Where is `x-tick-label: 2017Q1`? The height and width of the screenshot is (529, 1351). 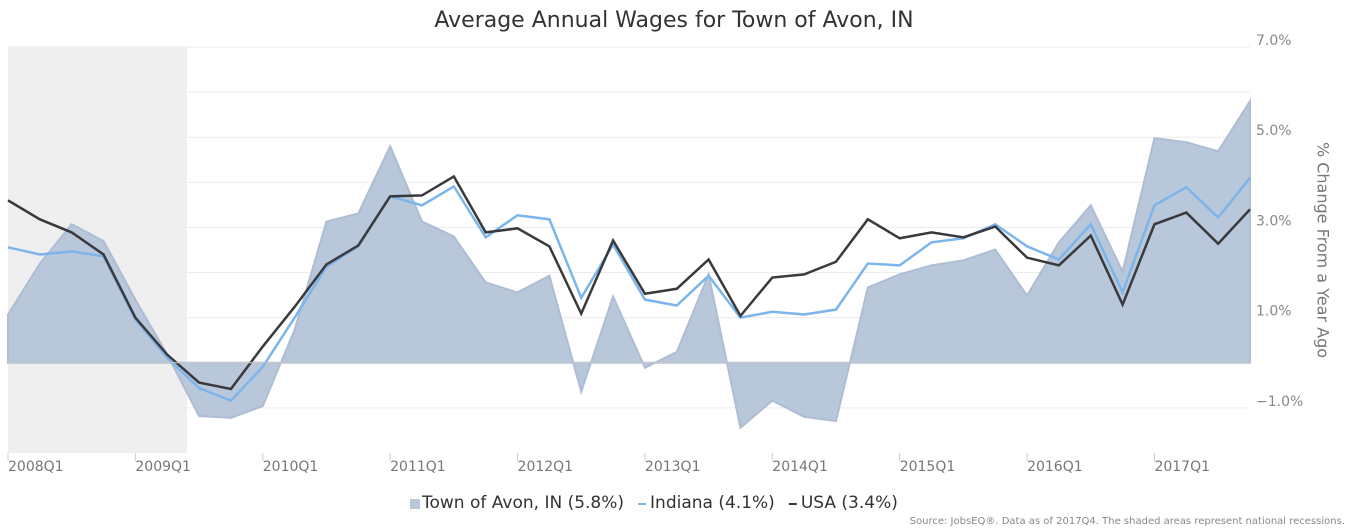
x-tick-label: 2017Q1 is located at coordinates (1182, 467).